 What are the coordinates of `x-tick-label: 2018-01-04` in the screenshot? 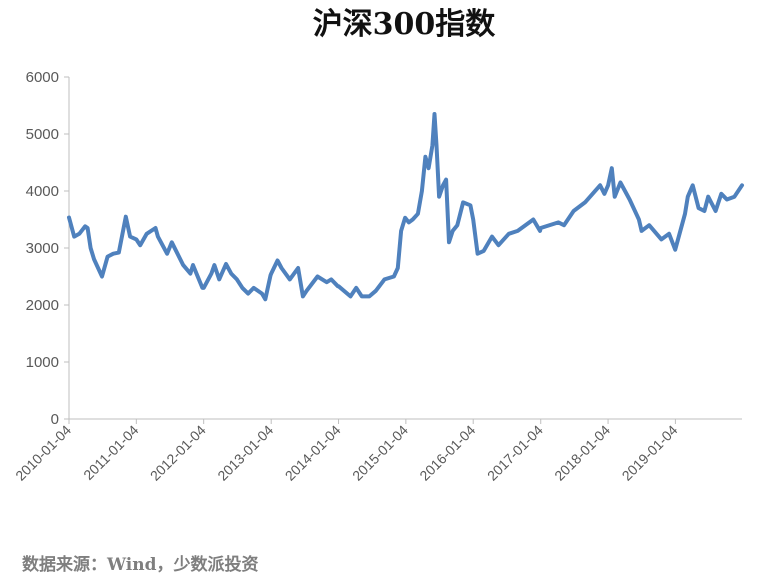 It's located at (582, 453).